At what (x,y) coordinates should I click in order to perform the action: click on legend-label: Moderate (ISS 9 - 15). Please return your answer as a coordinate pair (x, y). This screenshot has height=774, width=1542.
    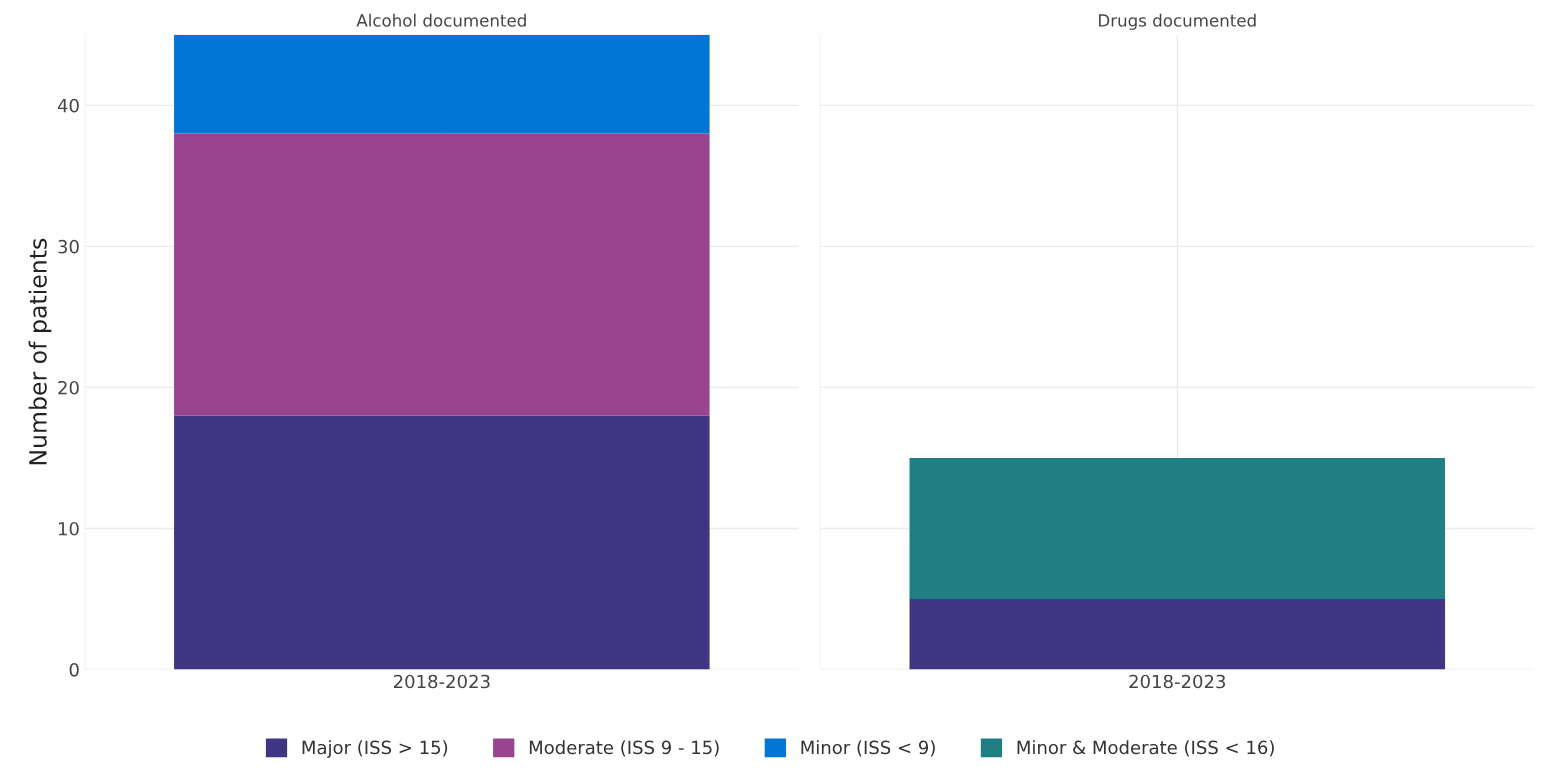
    Looking at the image, I should click on (624, 748).